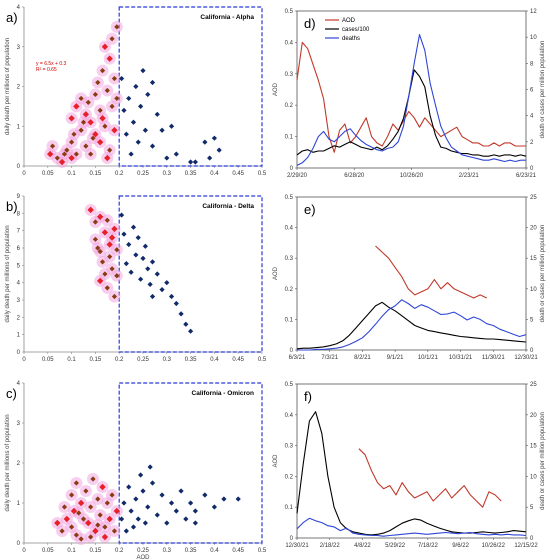 This screenshot has height=560, width=550. Describe the element at coordinates (431, 272) in the screenshot. I see `series-line-aod` at that location.